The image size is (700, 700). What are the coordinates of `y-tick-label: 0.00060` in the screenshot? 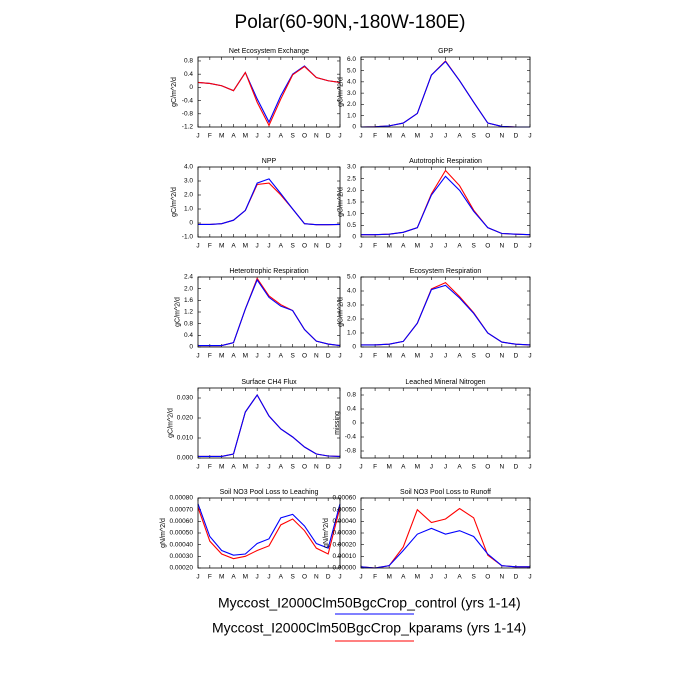 It's located at (345, 498).